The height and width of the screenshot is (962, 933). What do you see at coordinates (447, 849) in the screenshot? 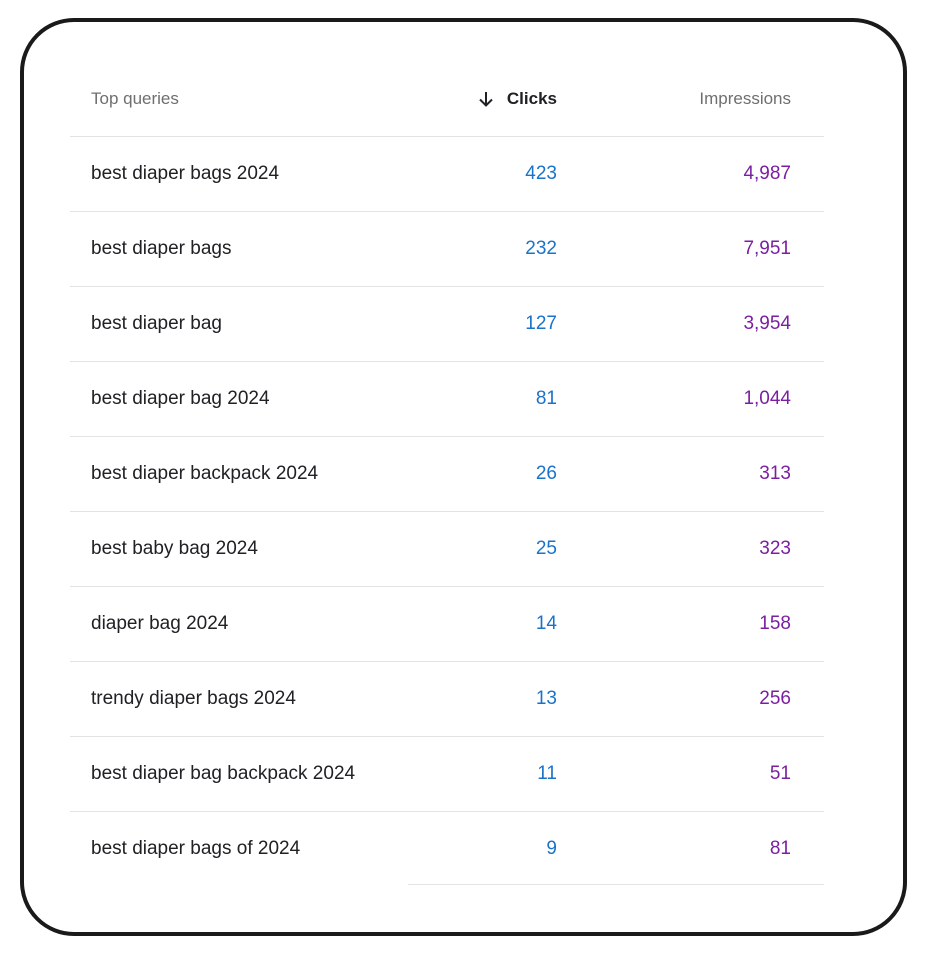
I see `table-row: best diaper bags of 2024 9 81` at bounding box center [447, 849].